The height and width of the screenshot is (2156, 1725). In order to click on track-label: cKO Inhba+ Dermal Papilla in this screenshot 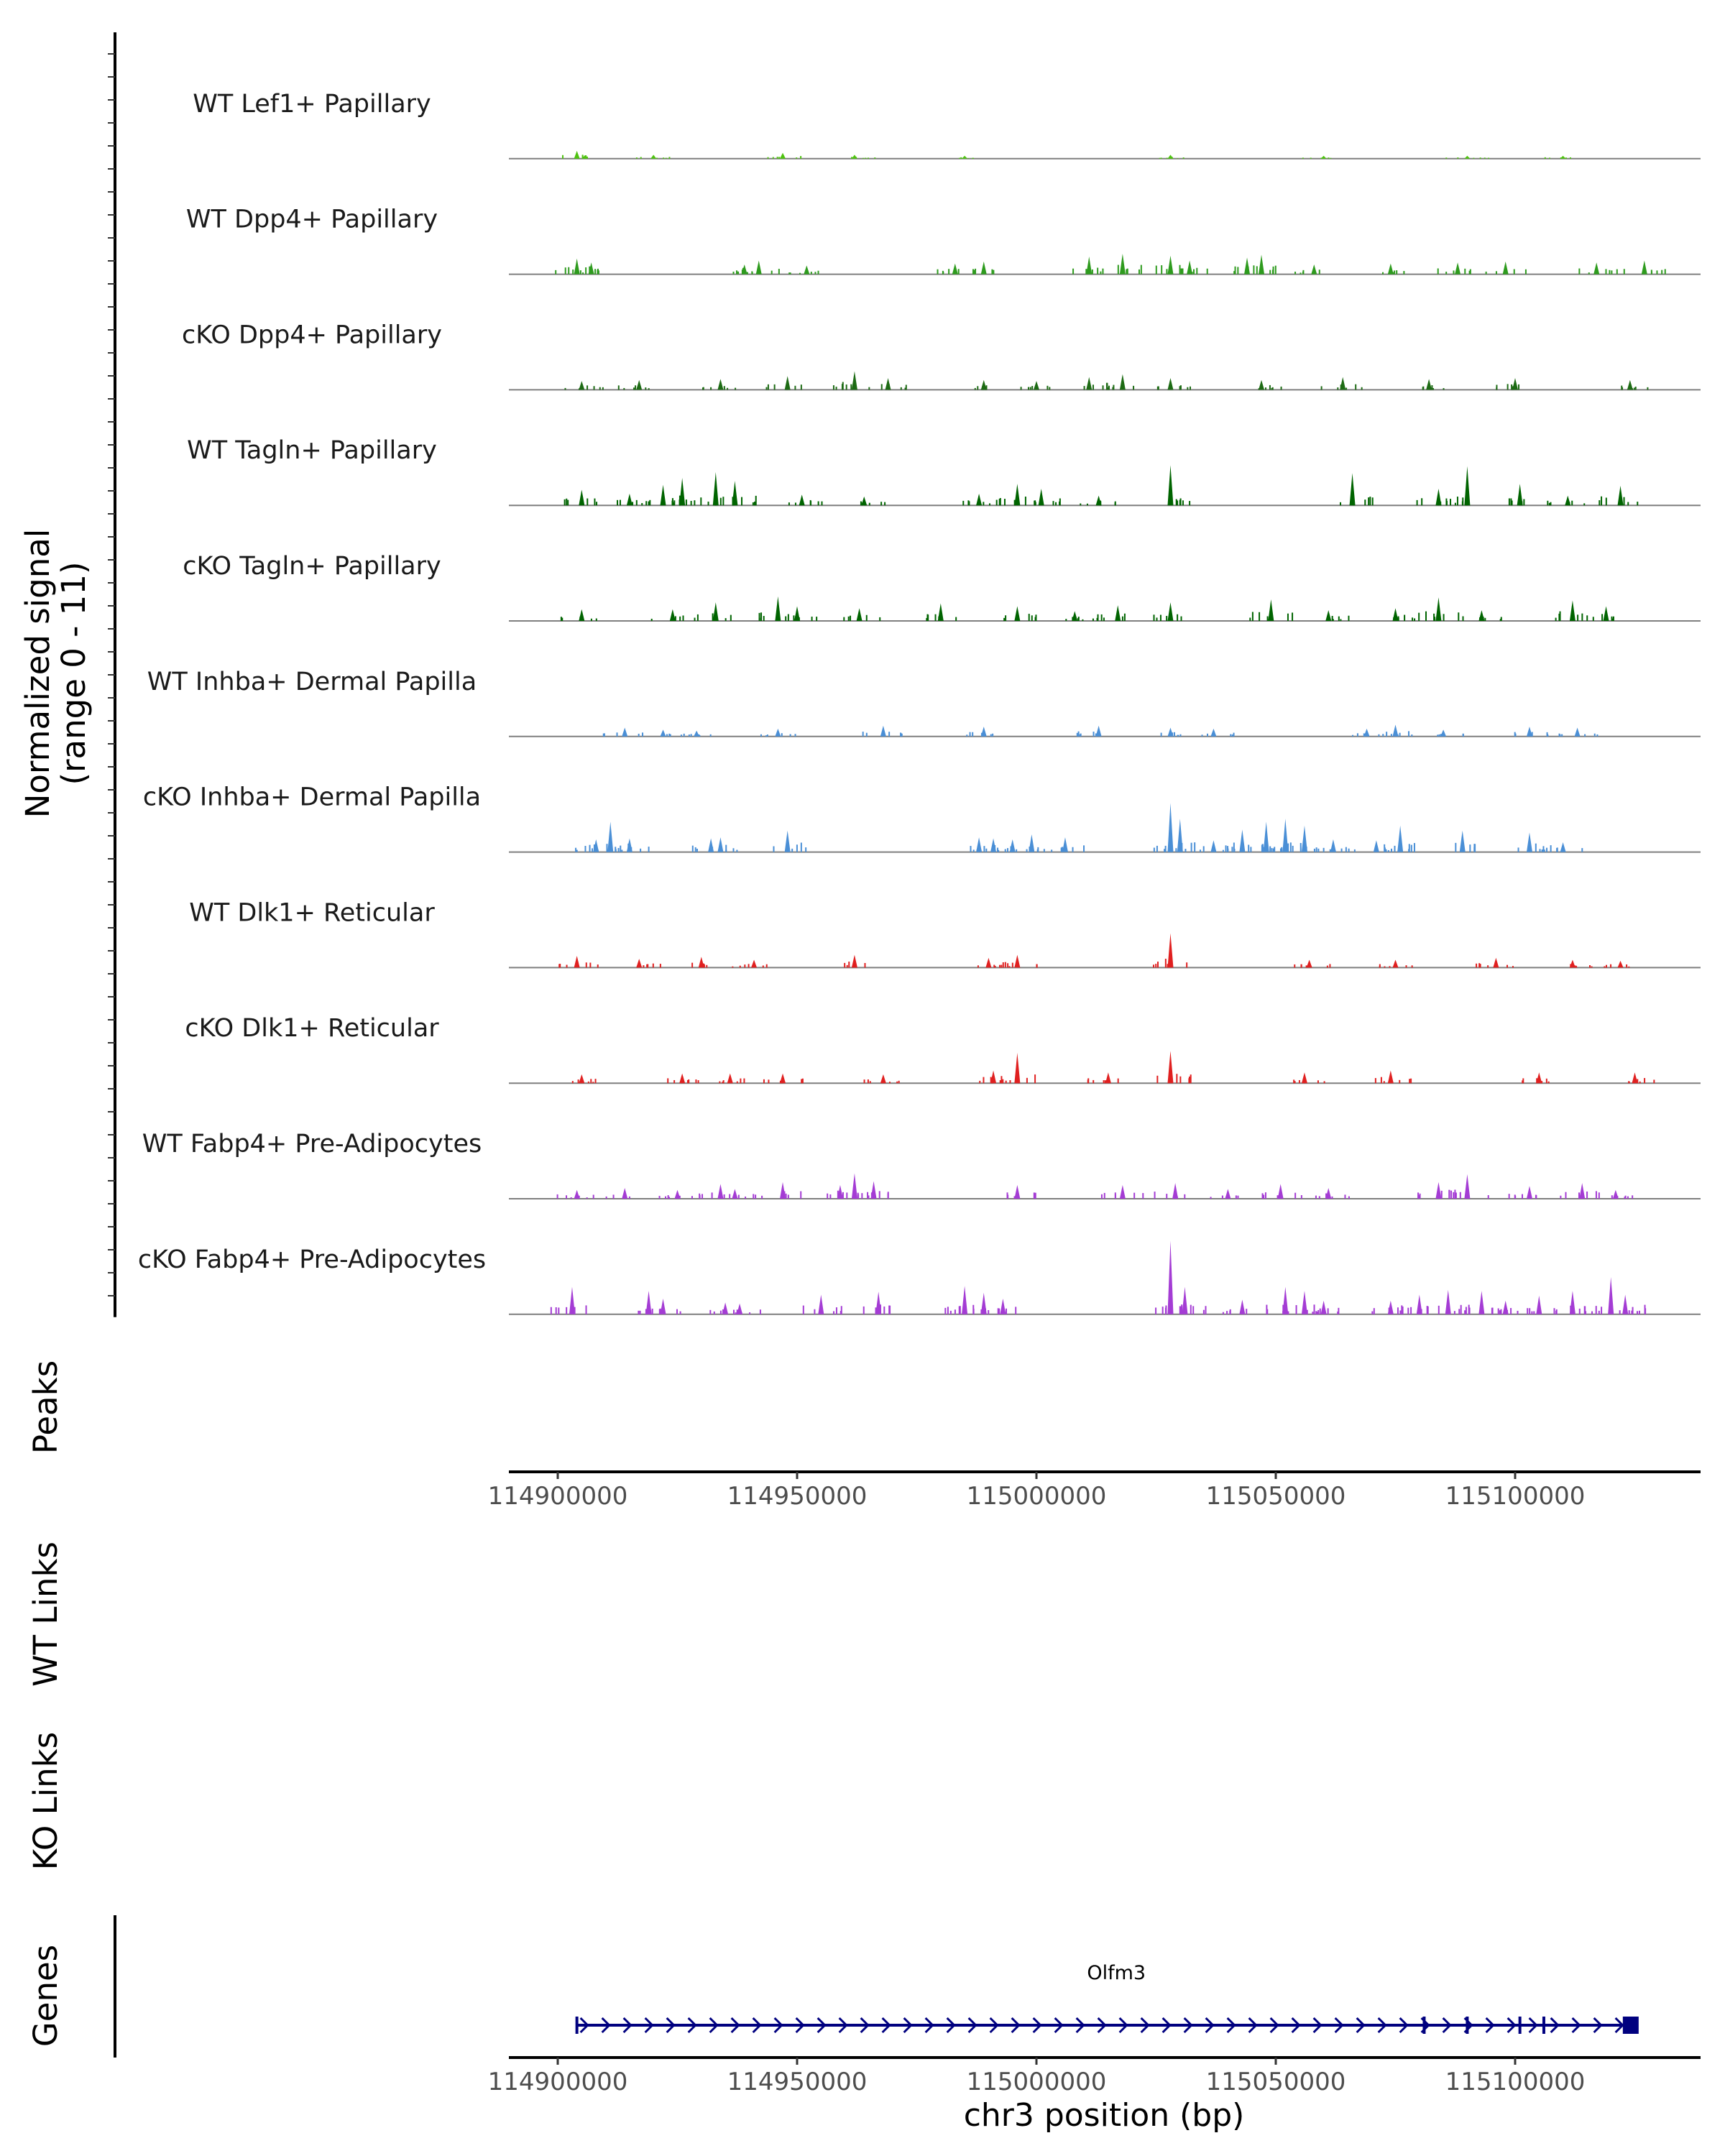, I will do `click(312, 798)`.